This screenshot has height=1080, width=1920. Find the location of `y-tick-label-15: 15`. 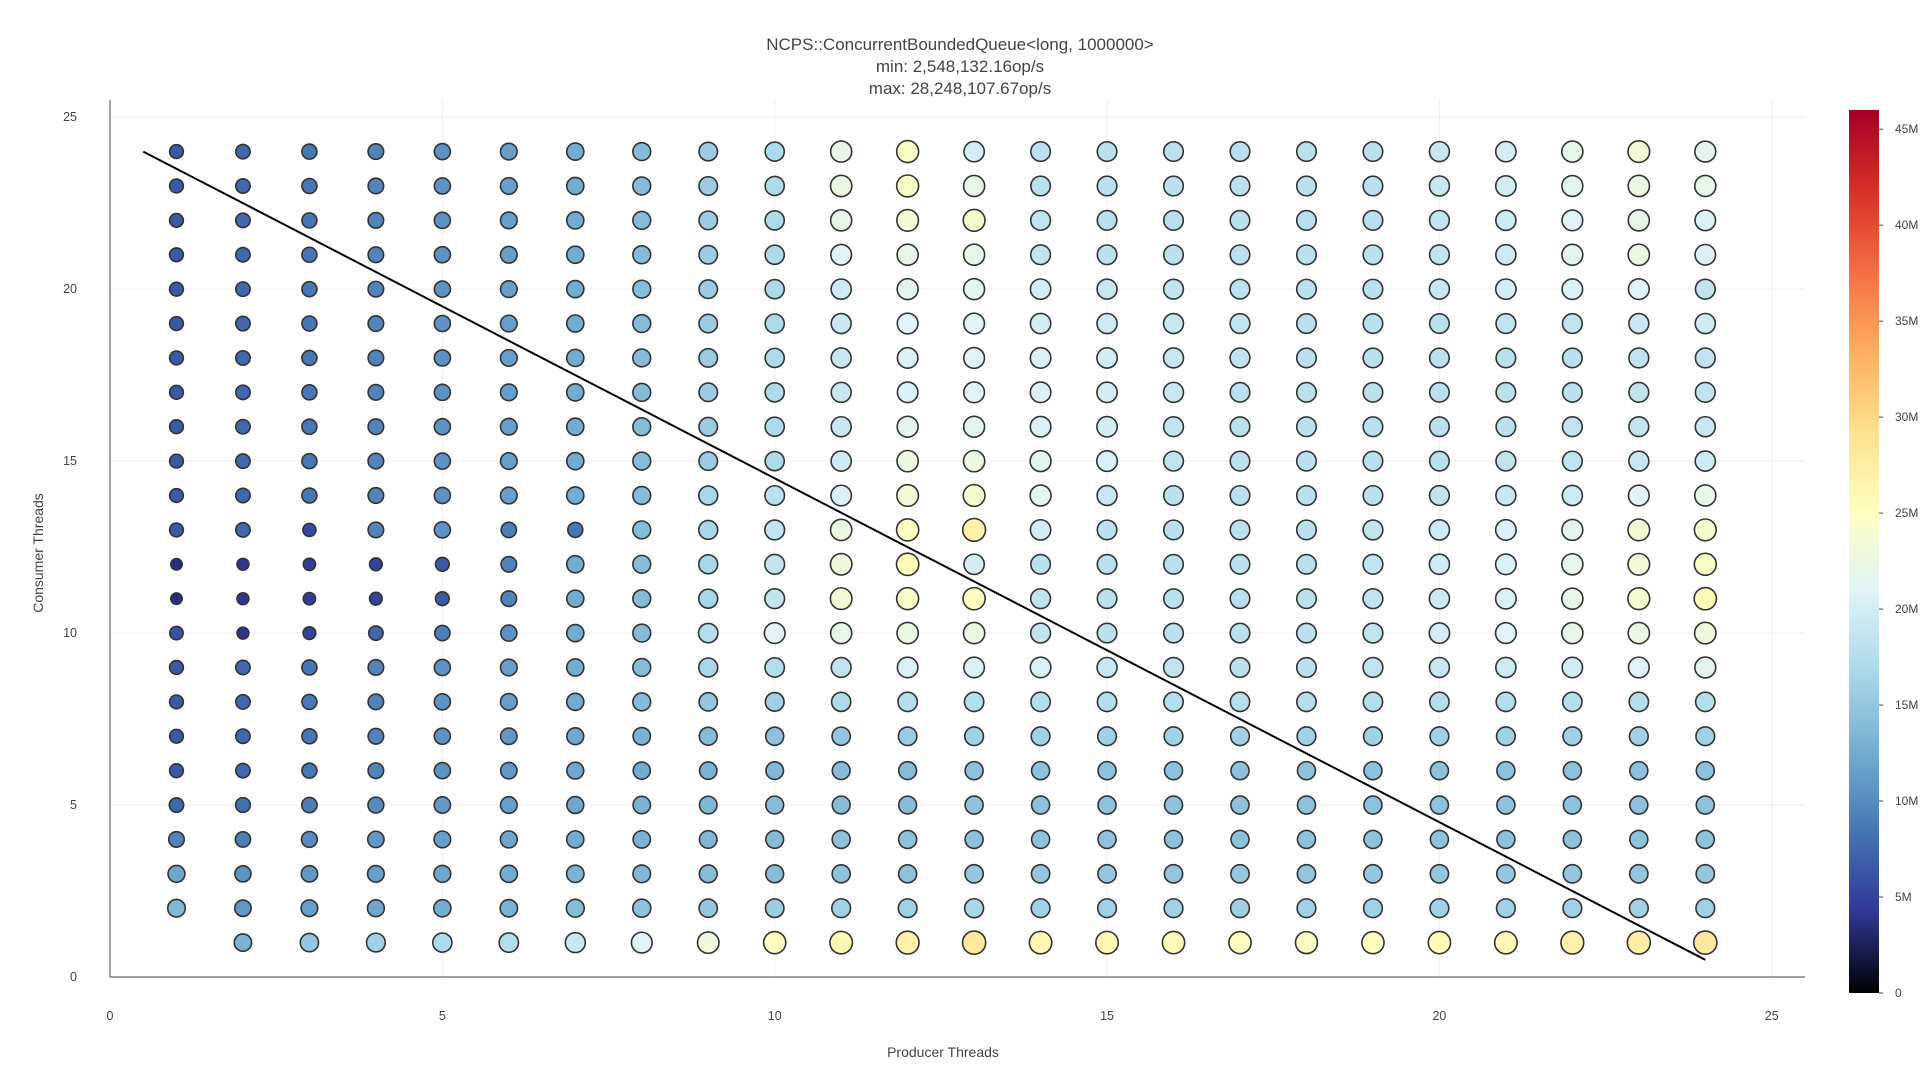

y-tick-label-15: 15 is located at coordinates (70, 461).